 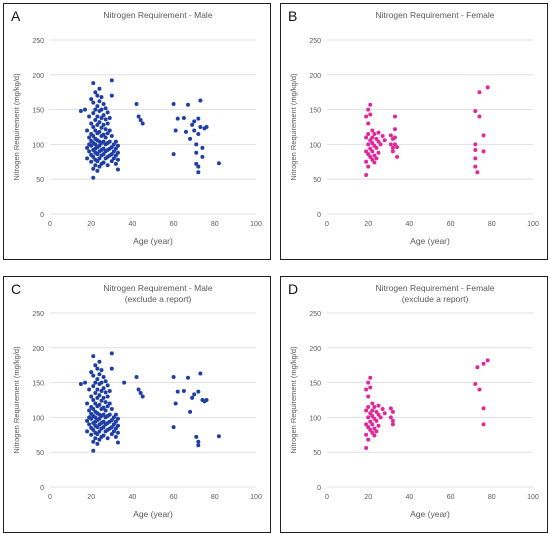 I want to click on y-axis-label: Nitrogen Requirement (mg/kg/d), so click(x=293, y=400).